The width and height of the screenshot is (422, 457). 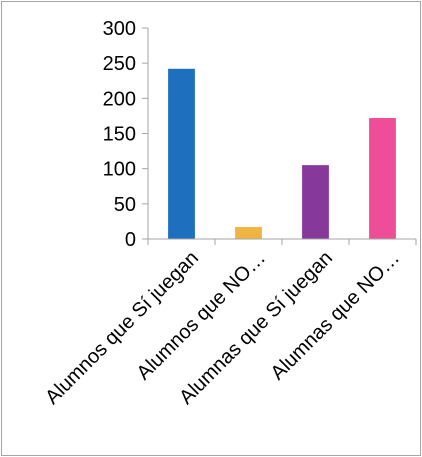 I want to click on y-tick-label: 200, so click(x=119, y=99).